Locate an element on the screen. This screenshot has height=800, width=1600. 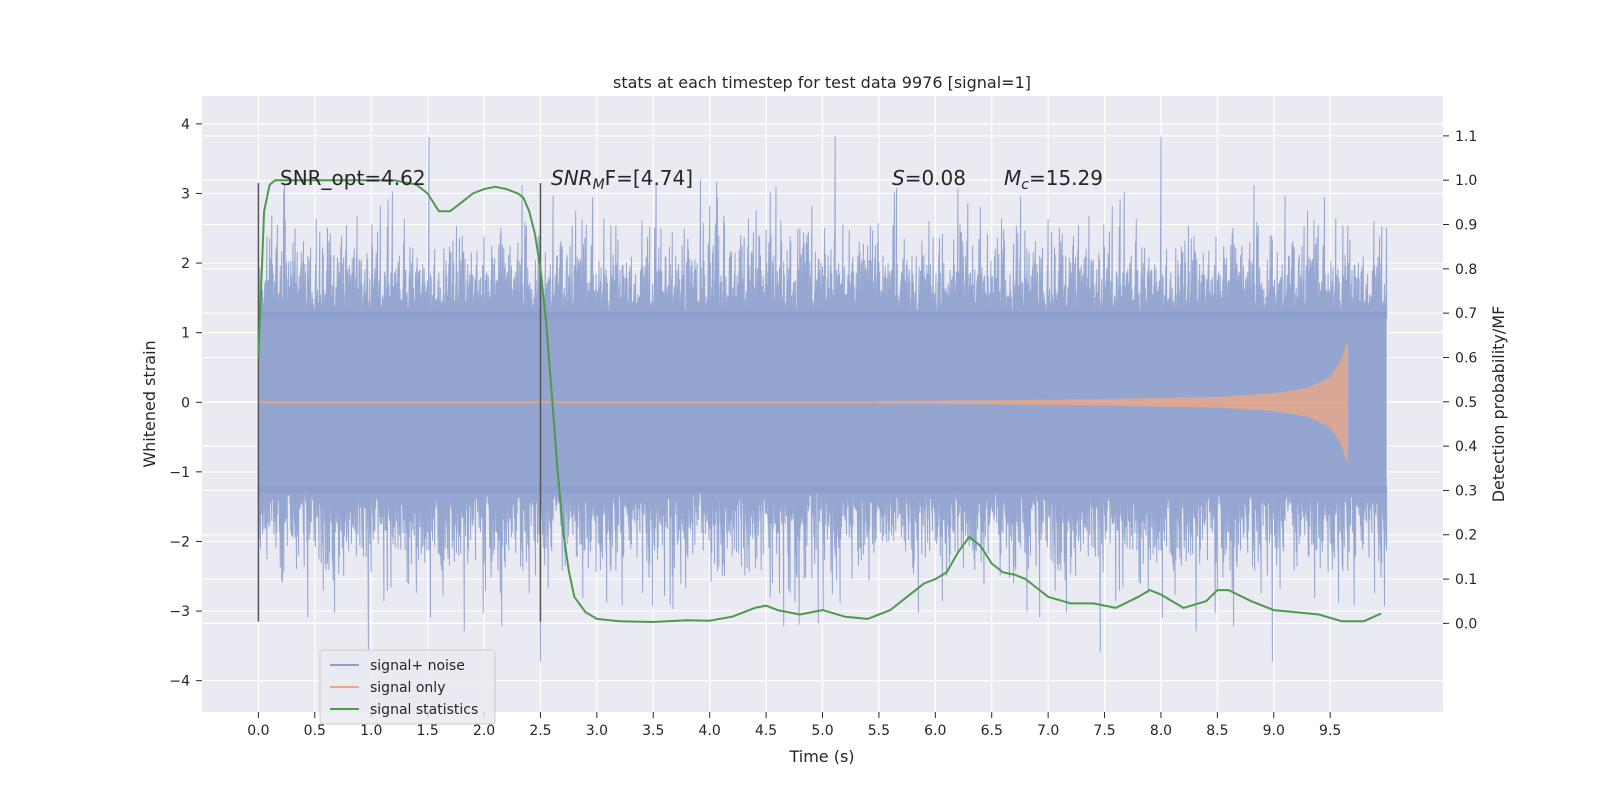
right-tick-label: 1.1 is located at coordinates (1466, 137).